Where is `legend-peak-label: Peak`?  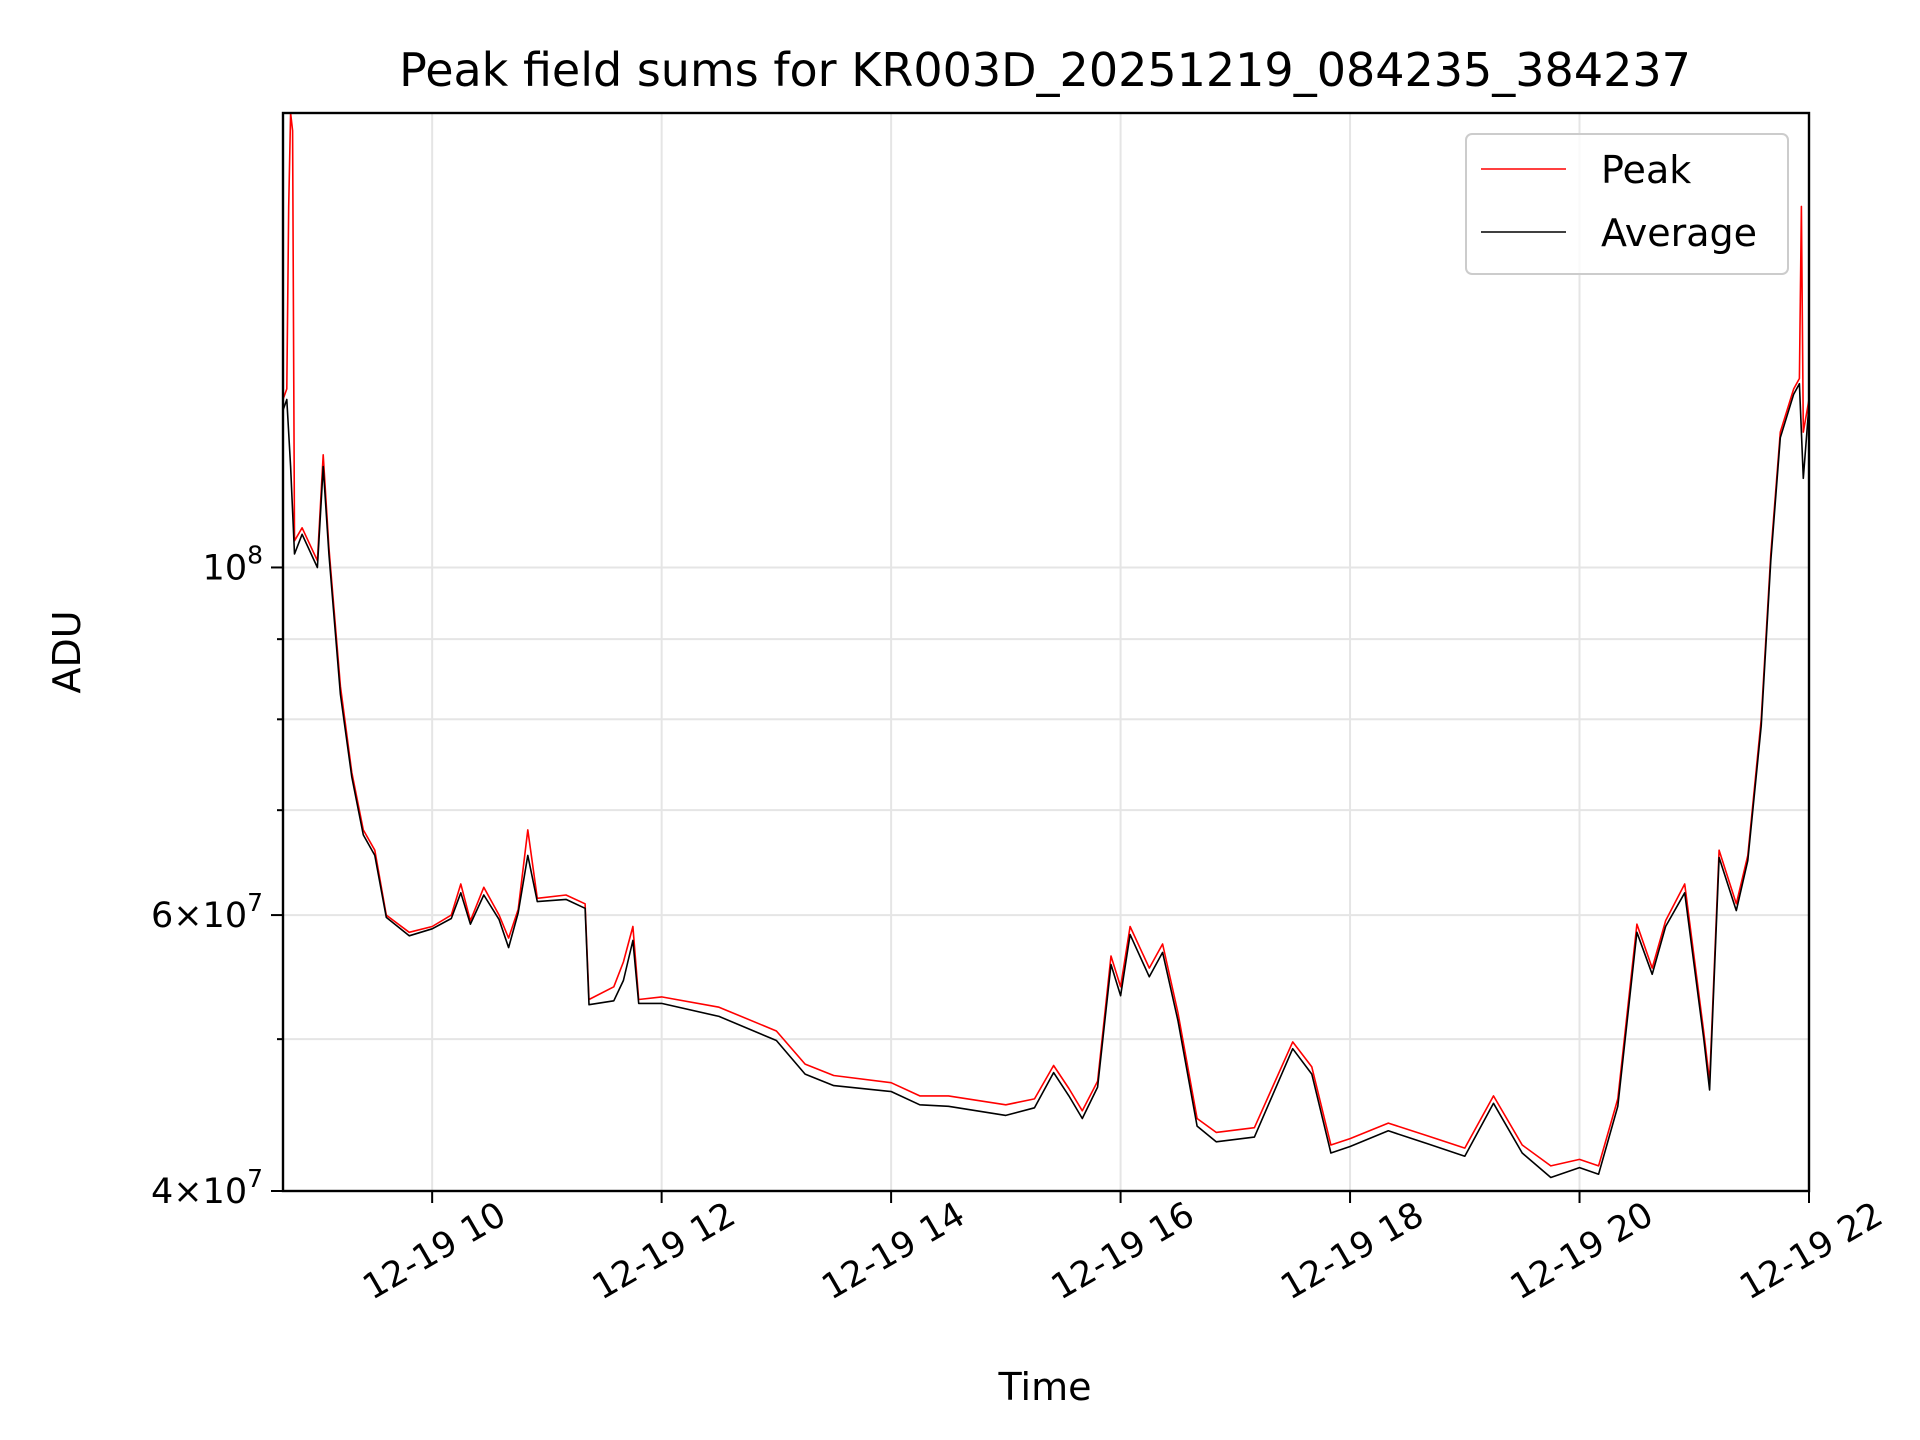
legend-peak-label: Peak is located at coordinates (1646, 170).